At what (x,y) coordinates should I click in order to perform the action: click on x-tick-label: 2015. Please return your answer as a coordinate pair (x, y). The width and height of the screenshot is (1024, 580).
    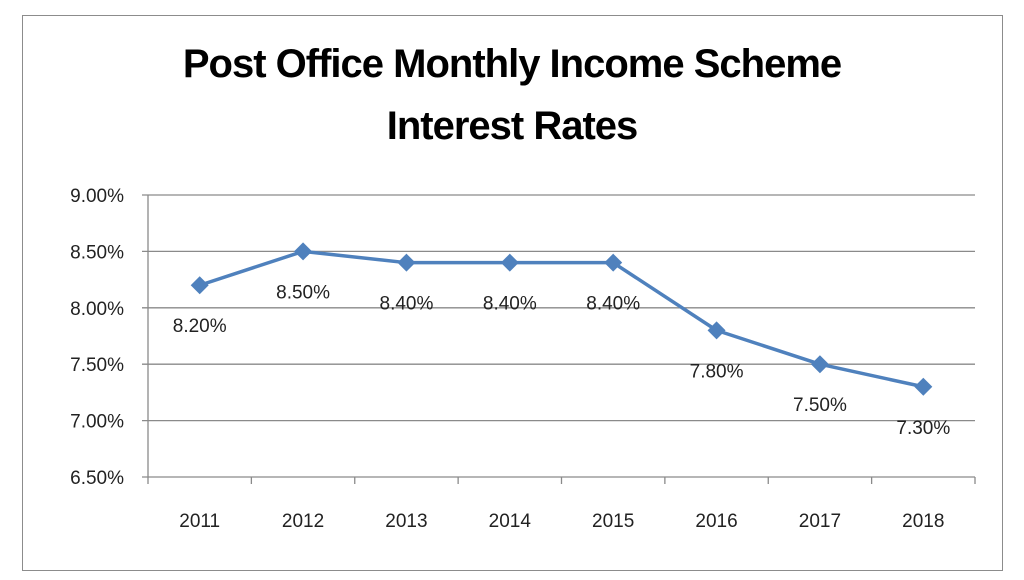
    Looking at the image, I should click on (613, 521).